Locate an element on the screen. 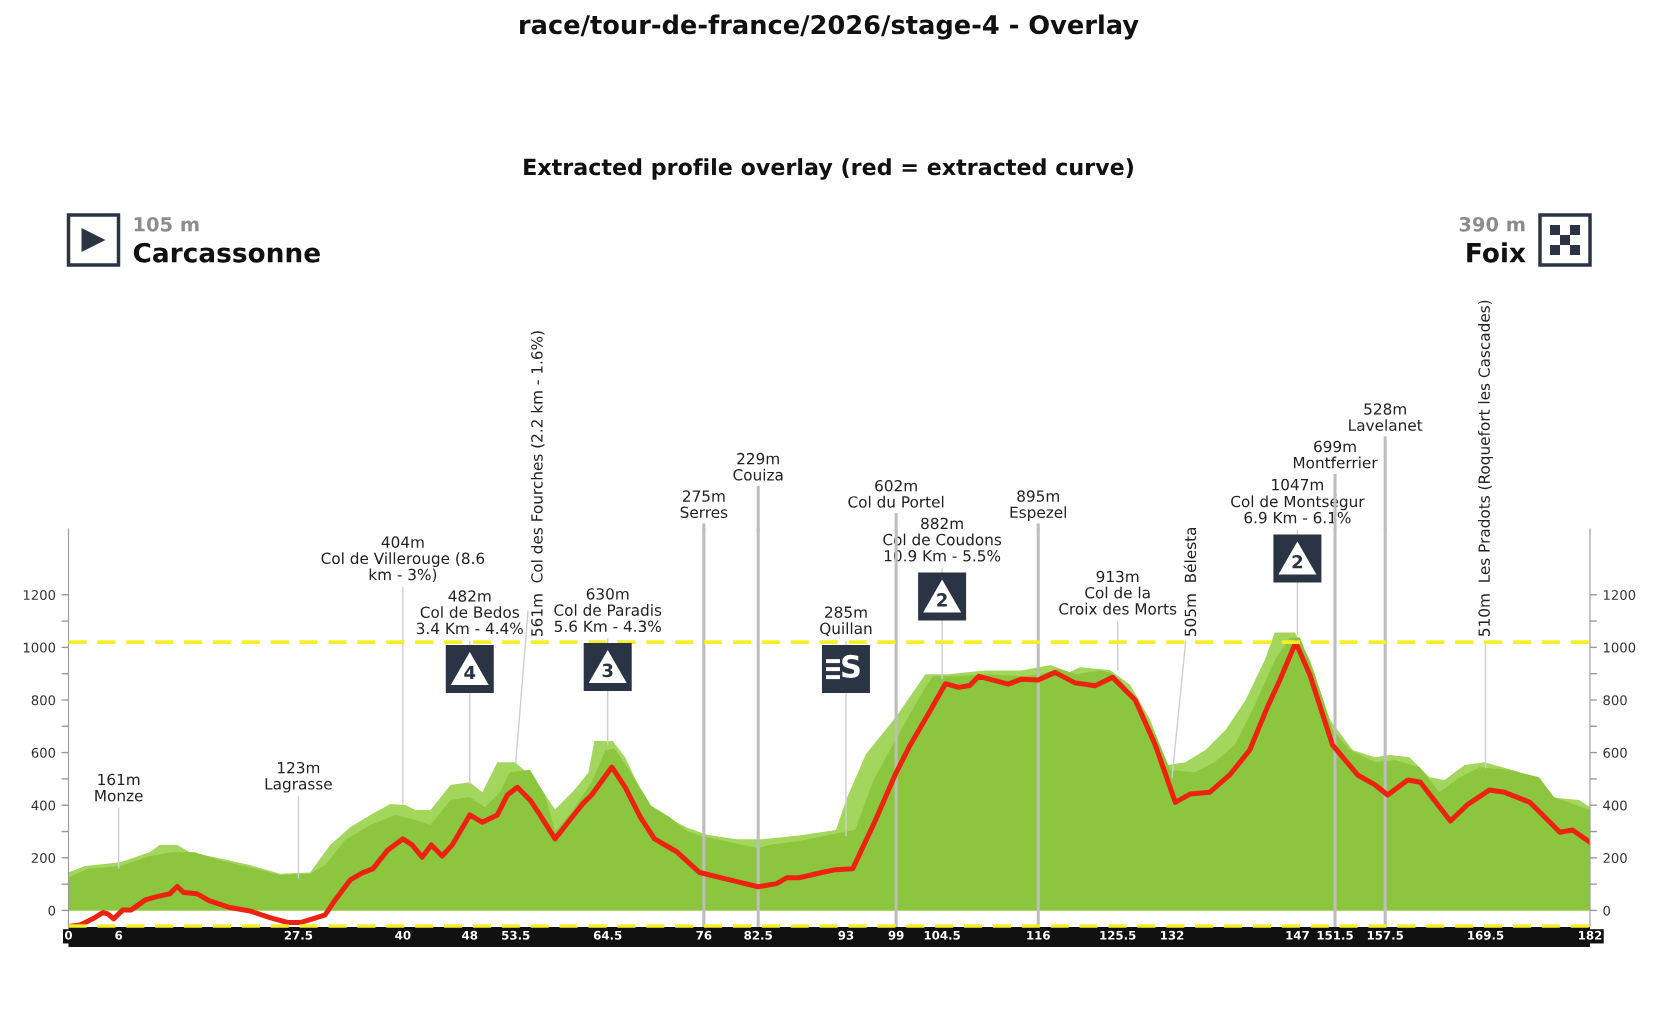 The width and height of the screenshot is (1657, 1018). chart-title: race/tour-de-france/2026/stage-4 - Overlay is located at coordinates (829, 27).